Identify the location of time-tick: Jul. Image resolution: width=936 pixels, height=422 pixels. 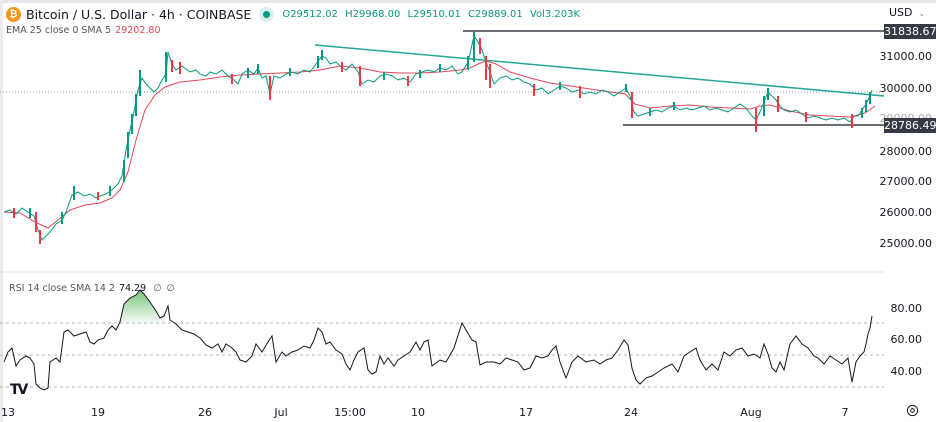
(281, 412).